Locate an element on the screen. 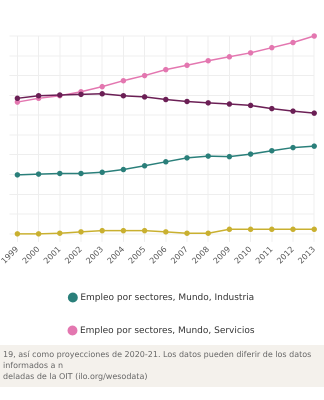  legend-label: Empleo por sectores, Mundo, Servicios is located at coordinates (167, 331).